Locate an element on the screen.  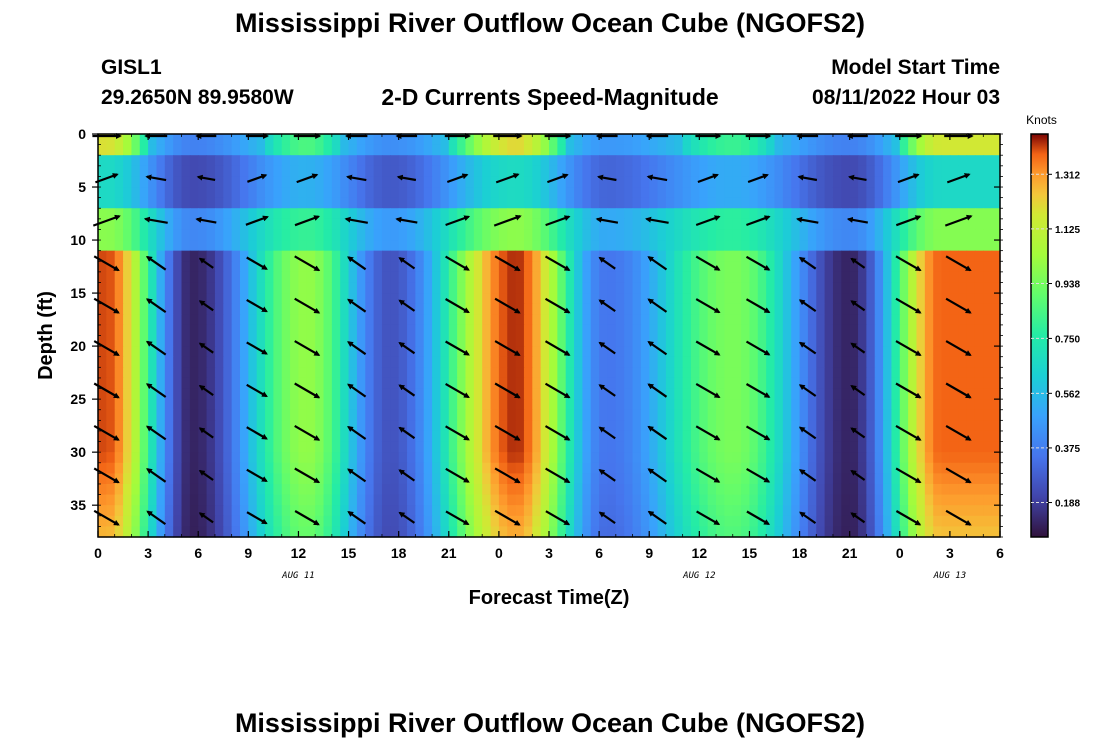
model-start-time: 08/11/2022 Hour 03 is located at coordinates (906, 97).